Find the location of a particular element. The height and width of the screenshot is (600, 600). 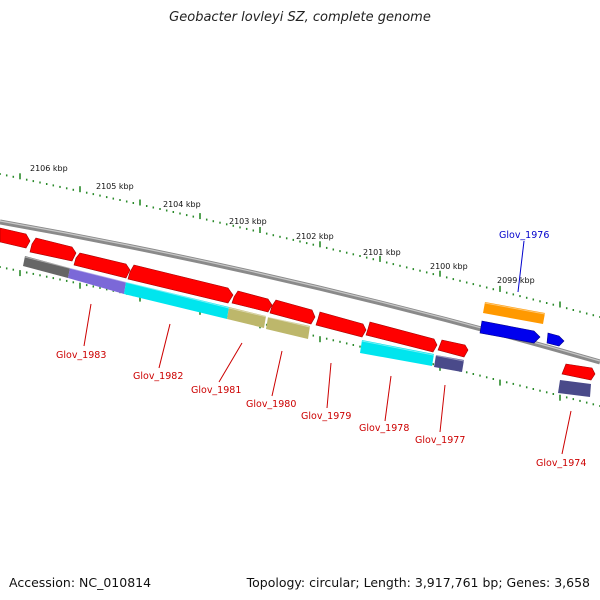

kbp-label-2103: 2103 kbp is located at coordinates (248, 221).